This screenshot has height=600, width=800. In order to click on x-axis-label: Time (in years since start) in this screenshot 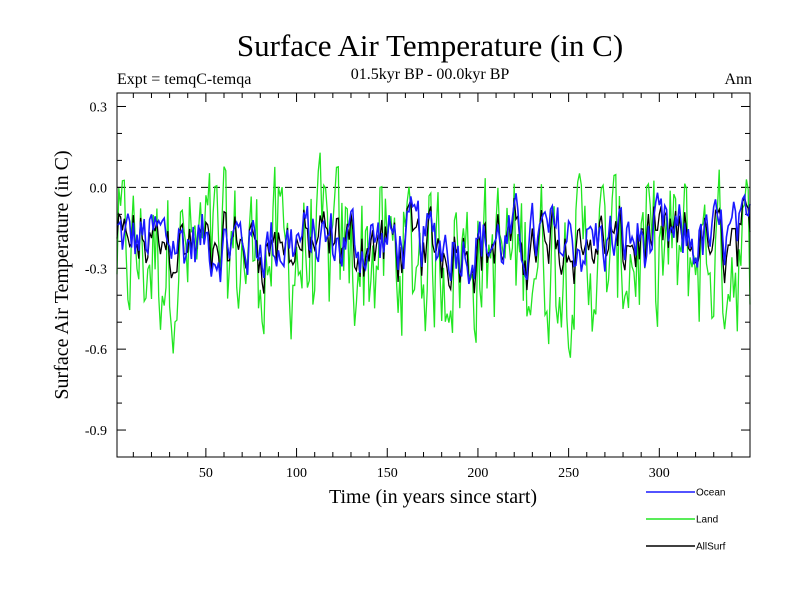, I will do `click(433, 497)`.